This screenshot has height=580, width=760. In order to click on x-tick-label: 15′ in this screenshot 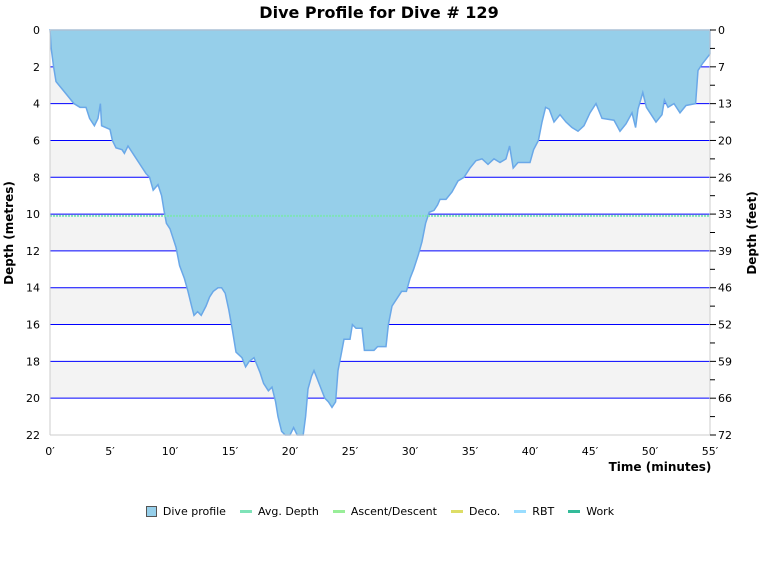, I will do `click(230, 451)`.